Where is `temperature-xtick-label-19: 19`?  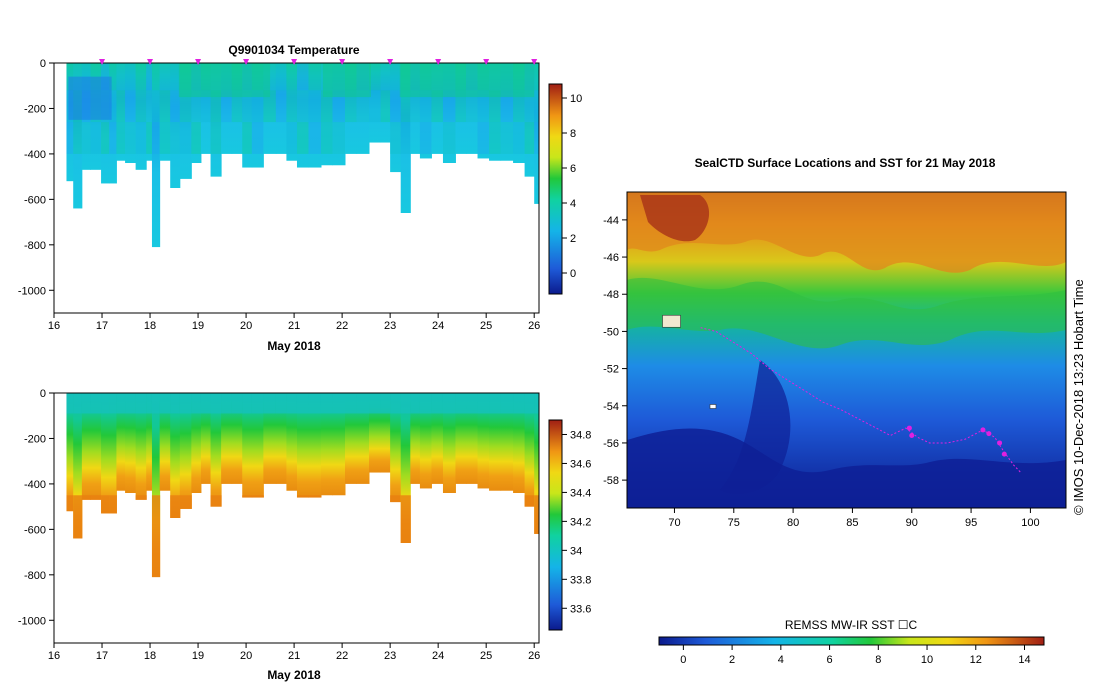
temperature-xtick-label-19: 19 is located at coordinates (198, 326).